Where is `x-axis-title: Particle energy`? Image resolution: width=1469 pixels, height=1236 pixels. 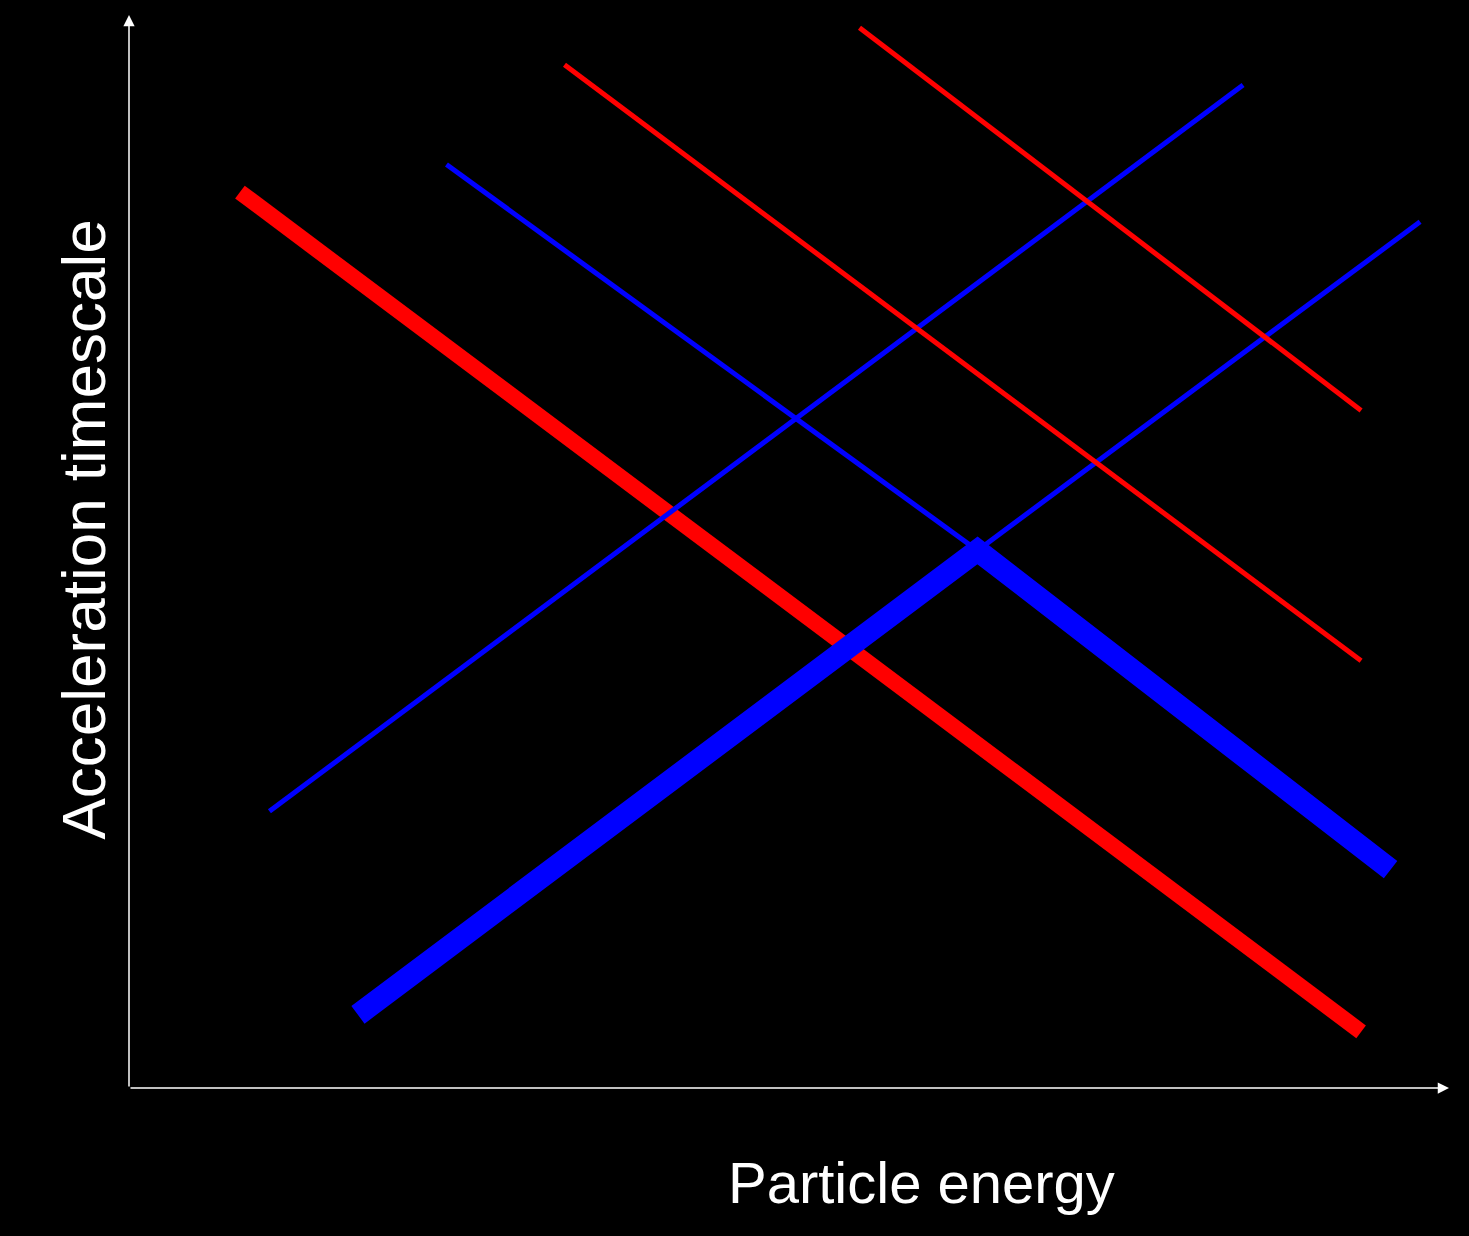
x-axis-title: Particle energy is located at coordinates (921, 1182).